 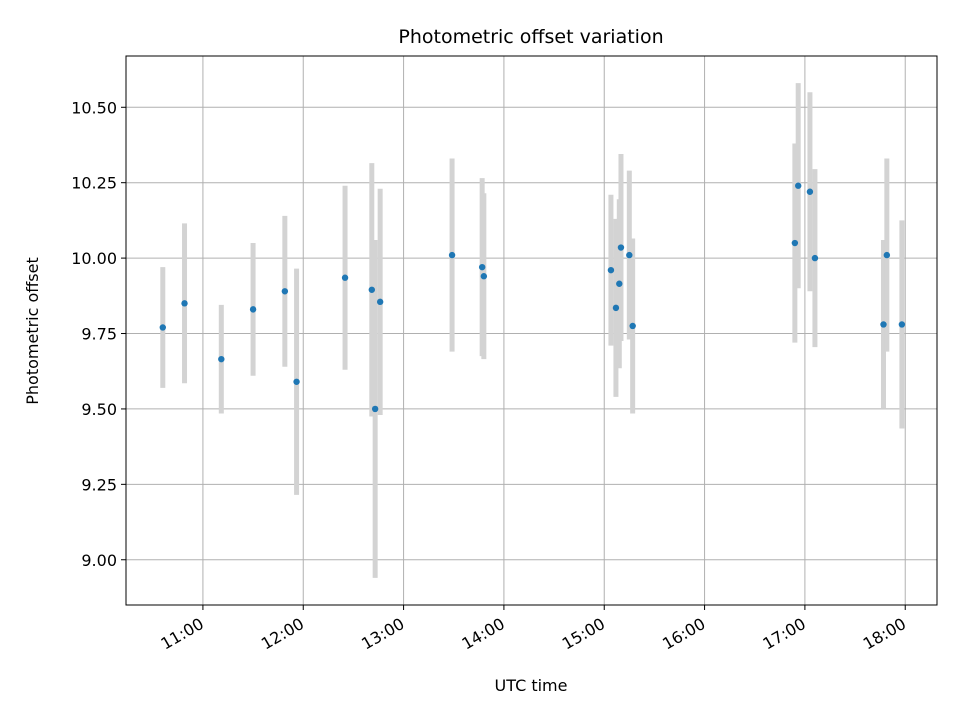 What do you see at coordinates (32, 331) in the screenshot?
I see `y-axis-label: Photometric offset` at bounding box center [32, 331].